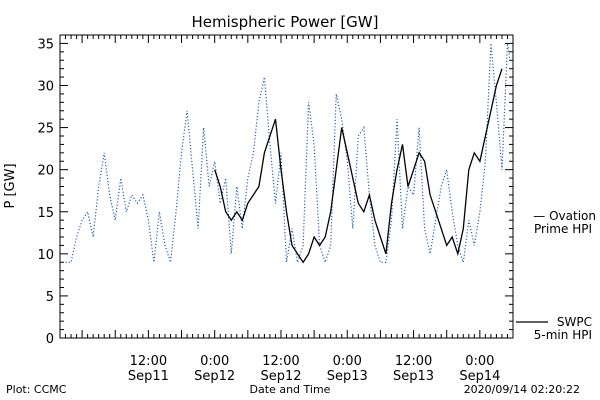 This screenshot has width=600, height=400. What do you see at coordinates (50, 339) in the screenshot?
I see `y-tick-label: 0` at bounding box center [50, 339].